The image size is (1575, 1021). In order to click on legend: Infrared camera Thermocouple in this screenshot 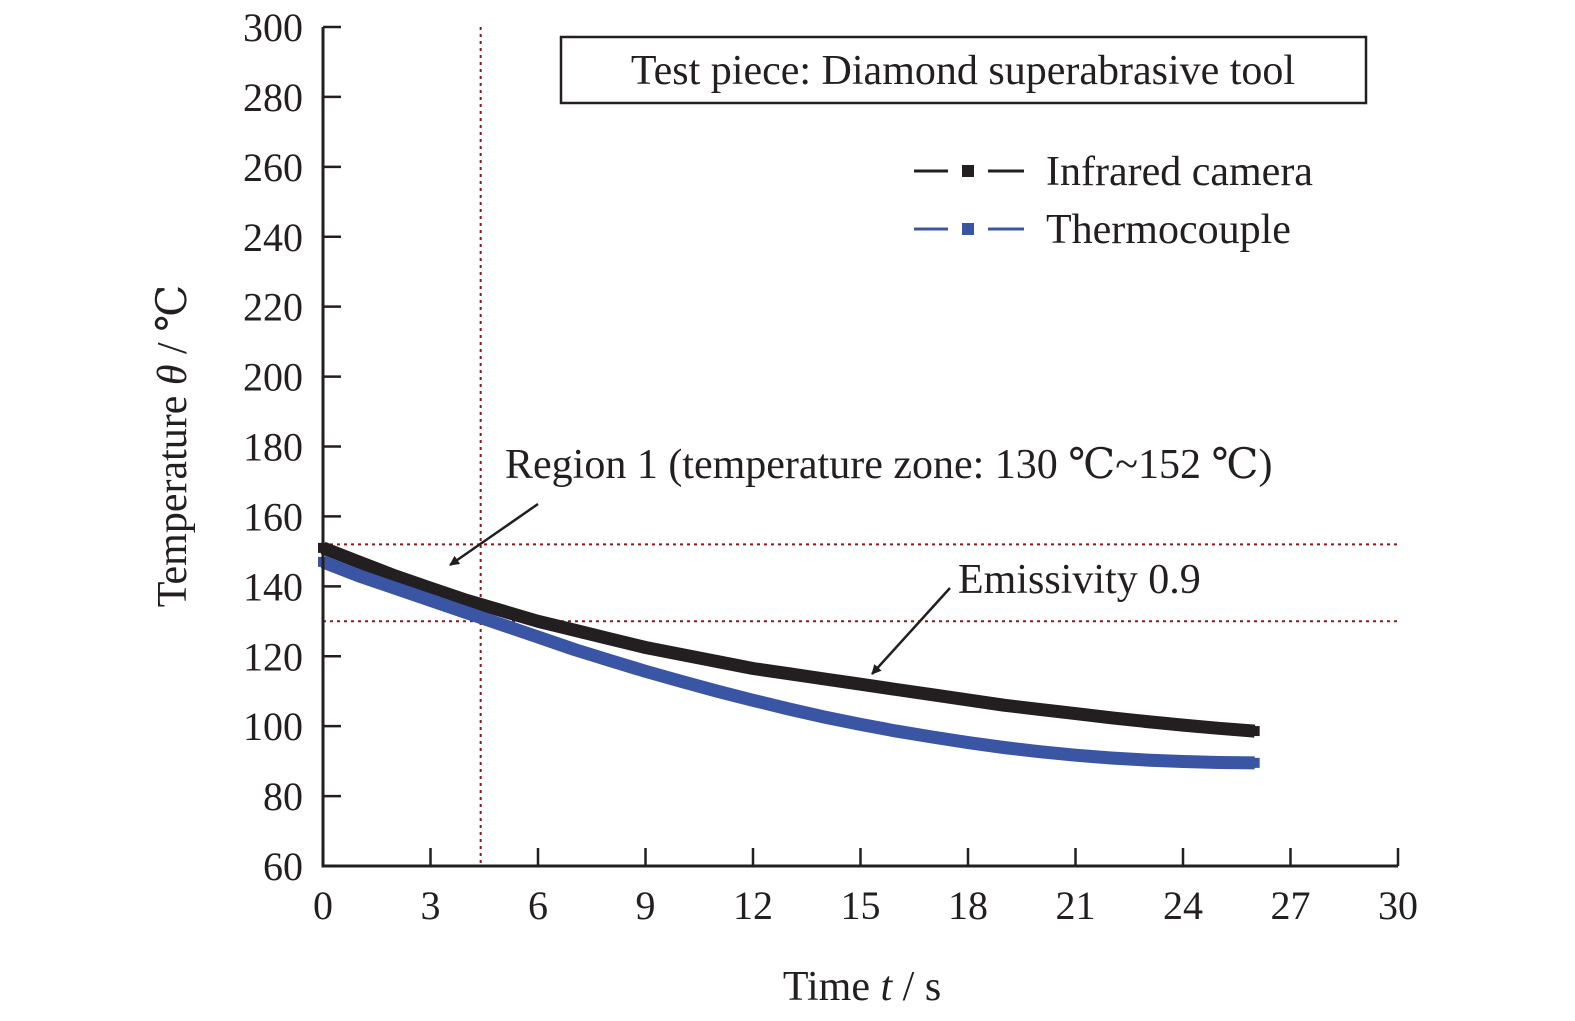, I will do `click(1113, 201)`.